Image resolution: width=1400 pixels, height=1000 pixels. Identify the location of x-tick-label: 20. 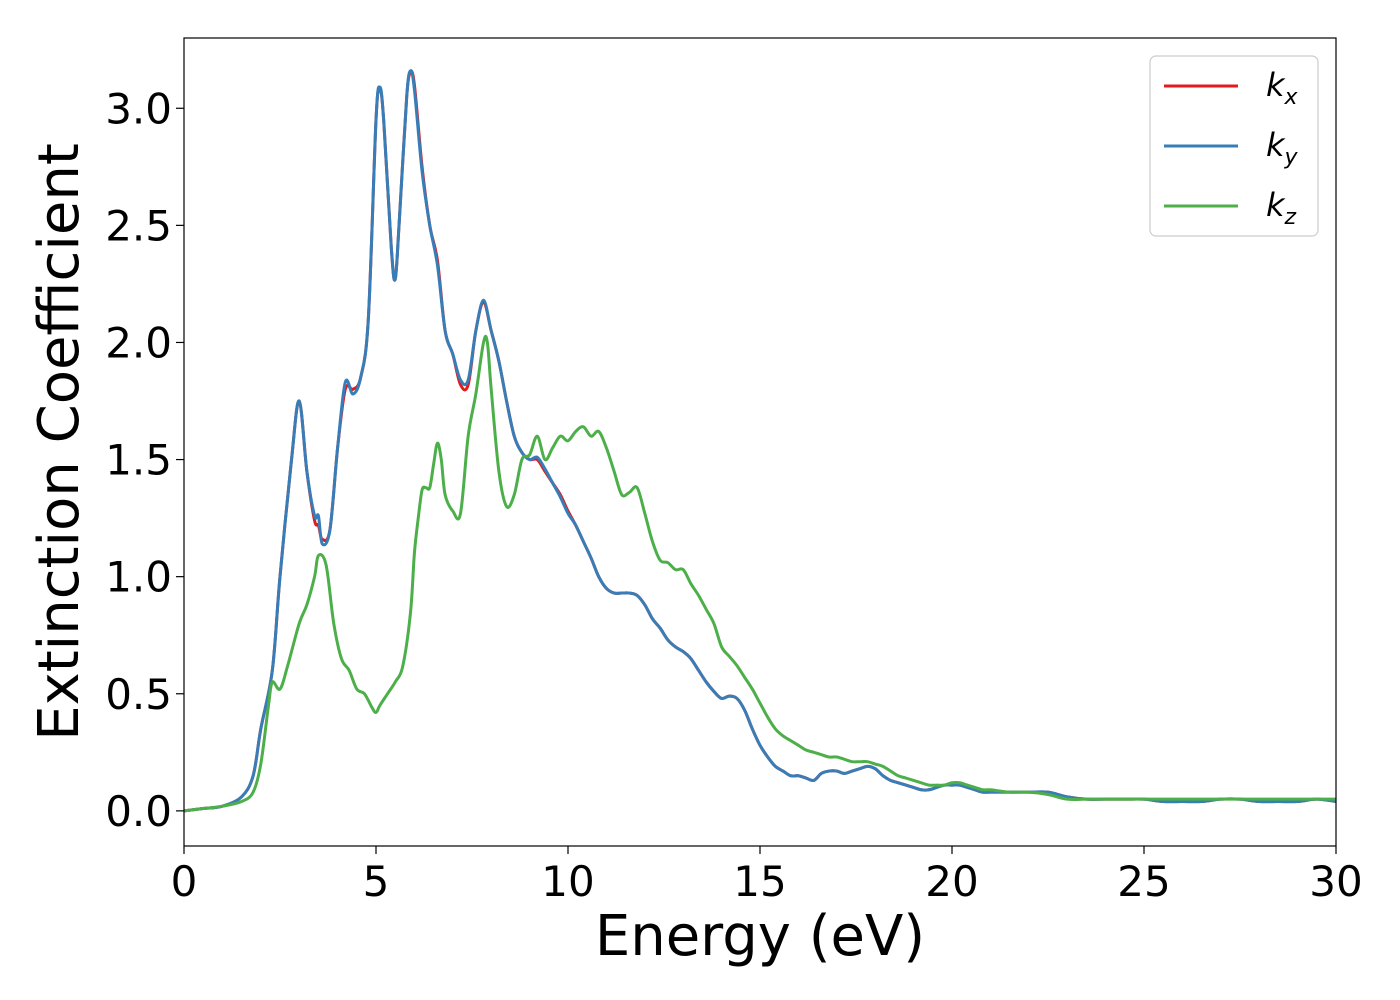
(951, 881).